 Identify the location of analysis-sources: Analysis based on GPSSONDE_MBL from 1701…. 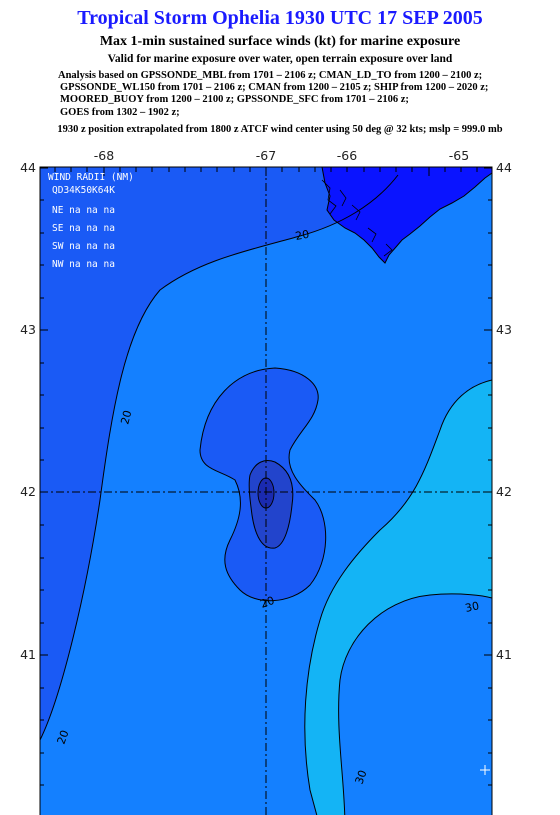
(273, 94).